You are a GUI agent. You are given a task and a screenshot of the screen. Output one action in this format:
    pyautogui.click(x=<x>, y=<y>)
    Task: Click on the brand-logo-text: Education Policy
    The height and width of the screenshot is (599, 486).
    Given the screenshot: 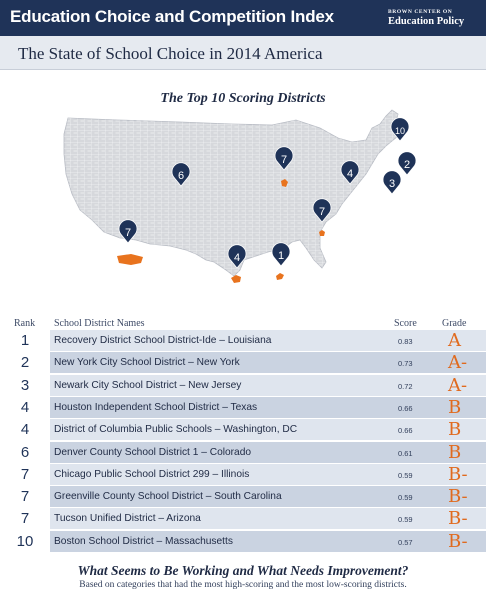 What is the action you would take?
    pyautogui.click(x=426, y=21)
    